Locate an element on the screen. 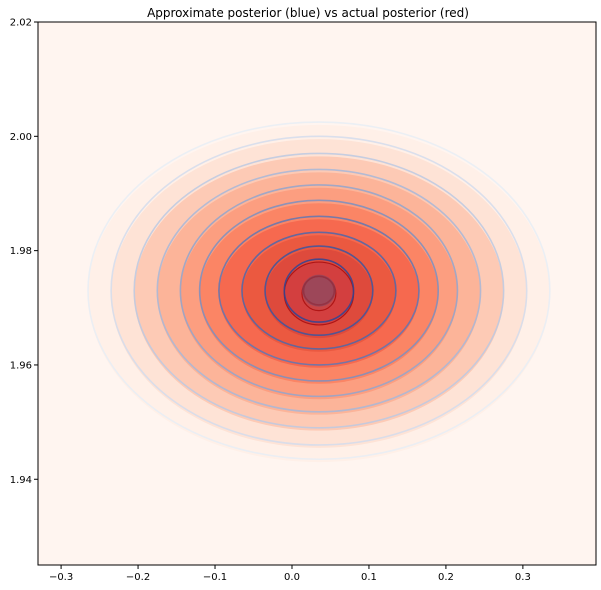 This screenshot has width=601, height=590. x-tick-label: 0.0 is located at coordinates (292, 577).